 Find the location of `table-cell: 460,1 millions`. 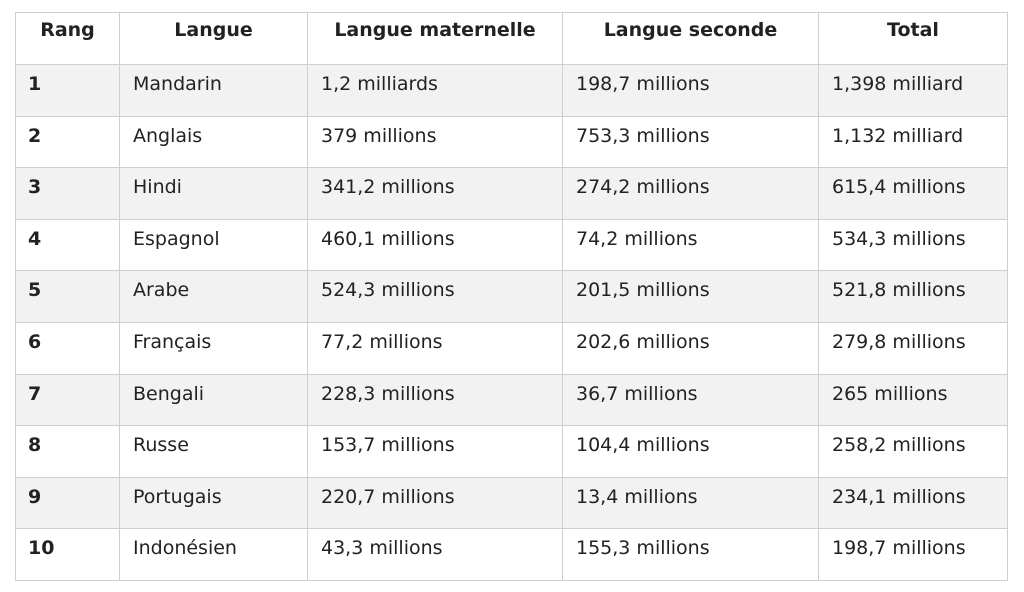

table-cell: 460,1 millions is located at coordinates (435, 245).